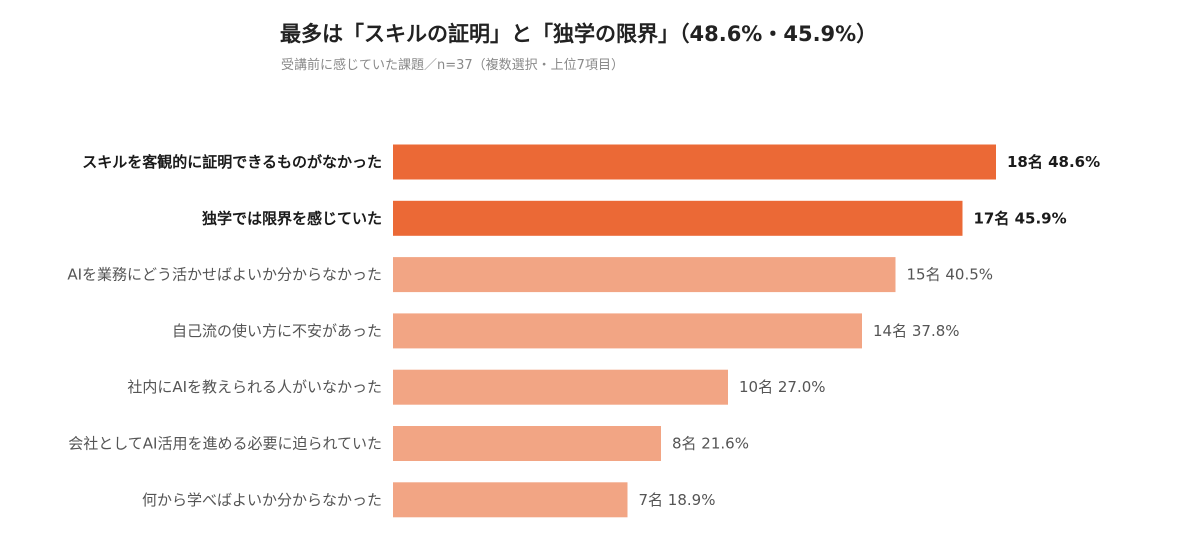  What do you see at coordinates (1020, 218) in the screenshot?
I see `value-label-1: 17名 45.9%` at bounding box center [1020, 218].